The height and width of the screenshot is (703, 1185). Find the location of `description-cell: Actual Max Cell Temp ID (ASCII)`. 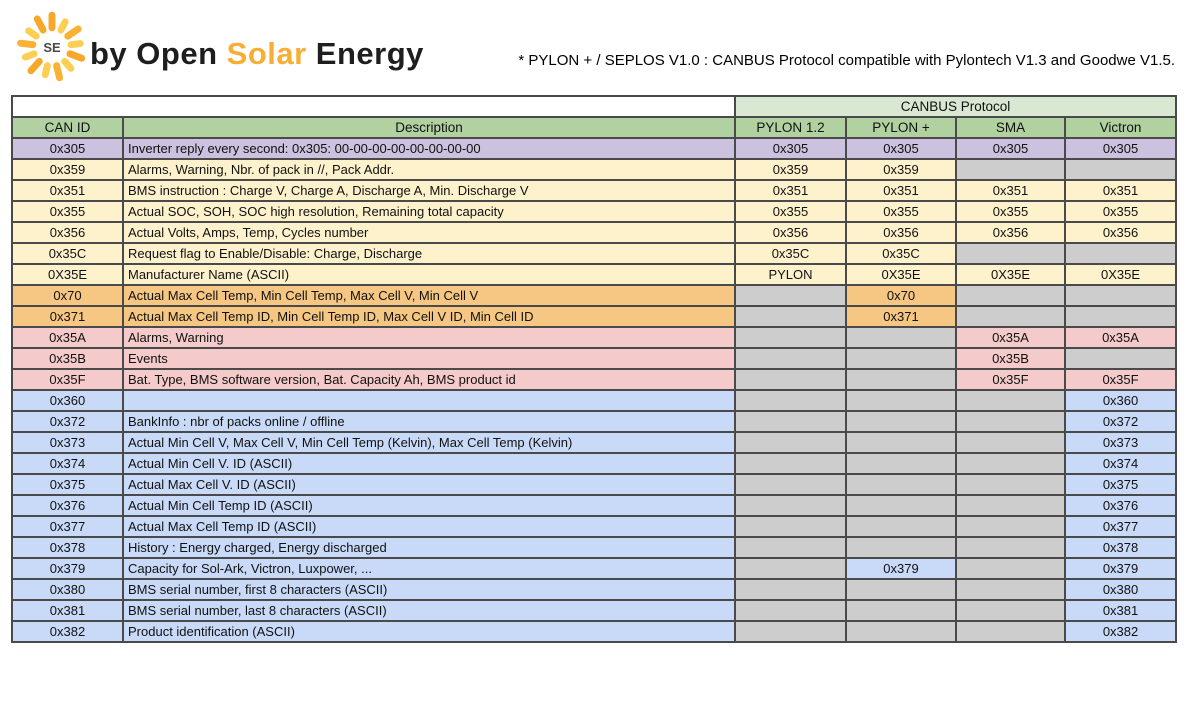

description-cell: Actual Max Cell Temp ID (ASCII) is located at coordinates (429, 526).